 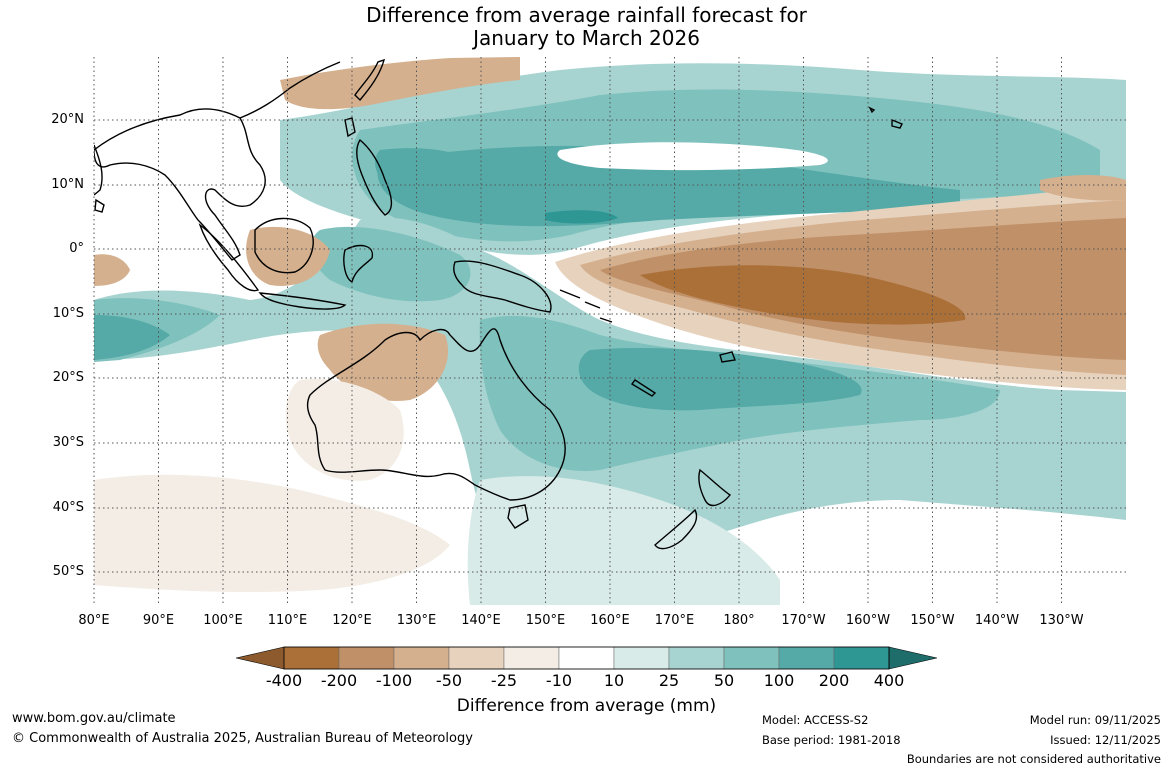 What do you see at coordinates (815, 720) in the screenshot?
I see `model-text: Model: ACCESS-S2` at bounding box center [815, 720].